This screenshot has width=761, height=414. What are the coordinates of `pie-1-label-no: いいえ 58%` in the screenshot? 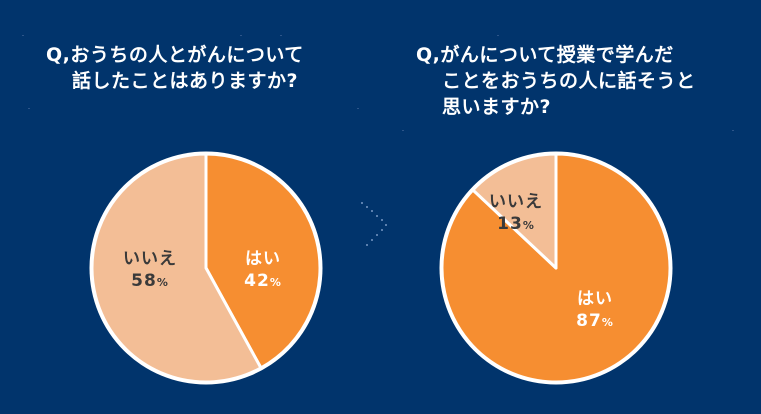 It's located at (150, 271).